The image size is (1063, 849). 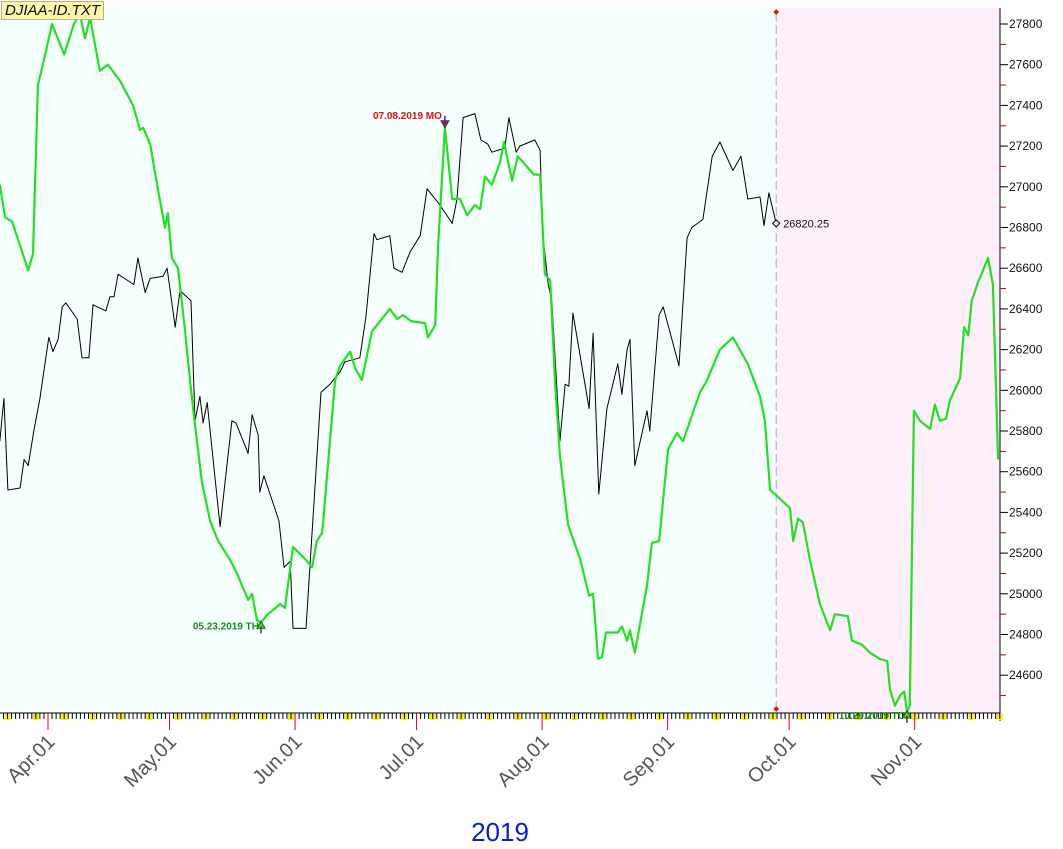 I want to click on last-price-label: 26820.25, so click(x=806, y=224).